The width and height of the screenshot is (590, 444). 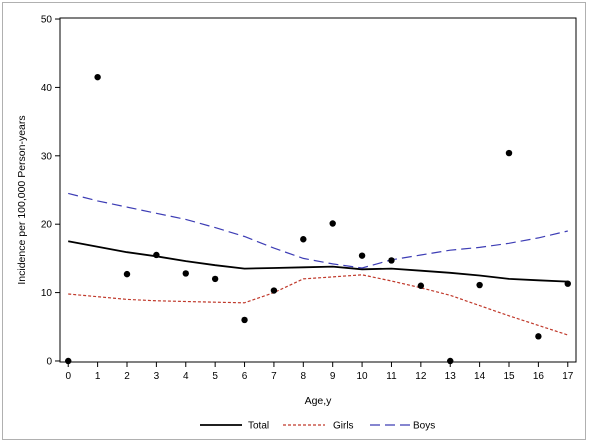 I want to click on x-tick-label: 3, so click(x=157, y=376).